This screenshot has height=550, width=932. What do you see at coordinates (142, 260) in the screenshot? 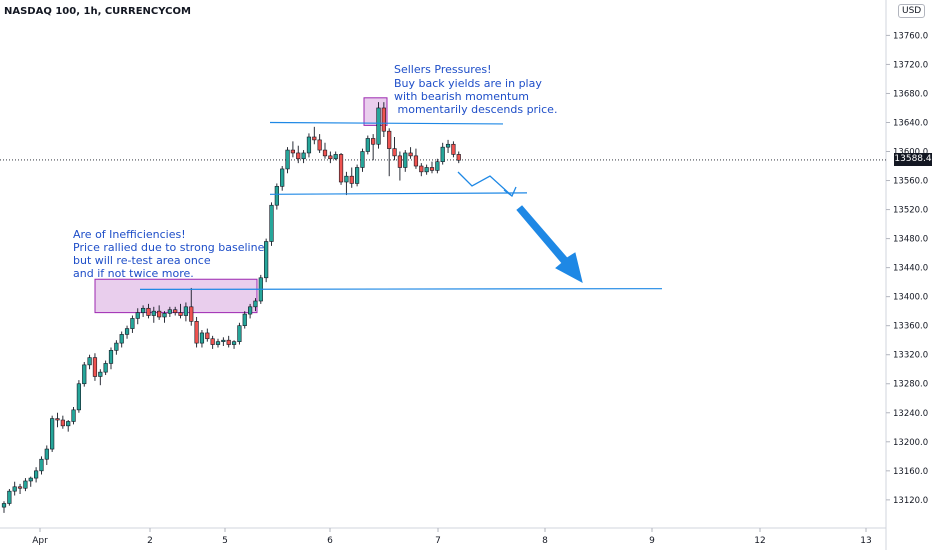
I see `inefficiency-note-line: but will re-test area once` at bounding box center [142, 260].